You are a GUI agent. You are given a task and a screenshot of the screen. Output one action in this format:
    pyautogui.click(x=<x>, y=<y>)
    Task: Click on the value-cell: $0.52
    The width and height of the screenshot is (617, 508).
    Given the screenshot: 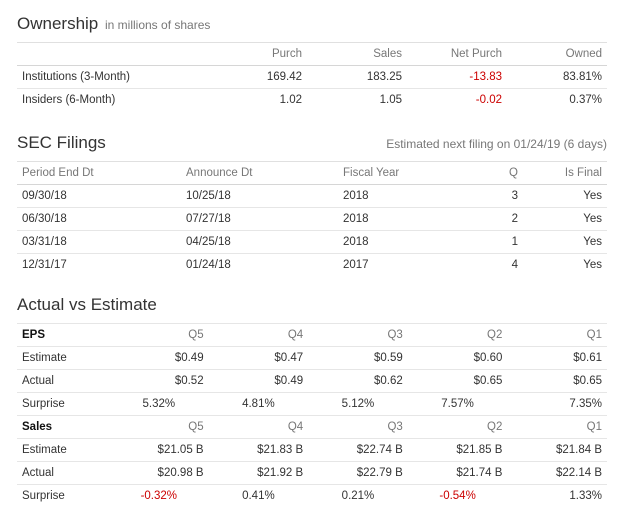 What is the action you would take?
    pyautogui.click(x=159, y=381)
    